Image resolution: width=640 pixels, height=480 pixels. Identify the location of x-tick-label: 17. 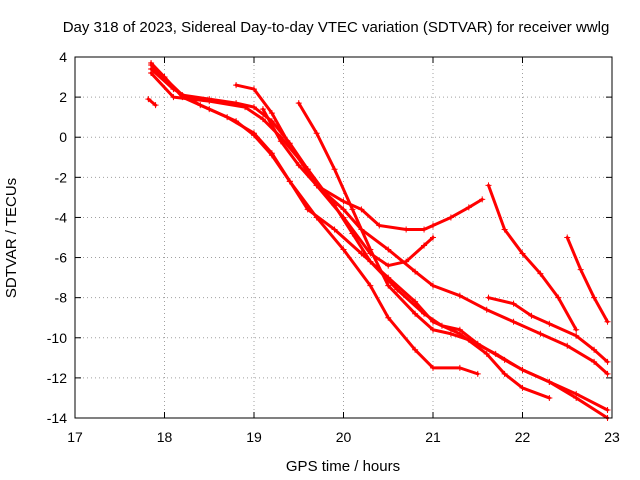
(75, 437).